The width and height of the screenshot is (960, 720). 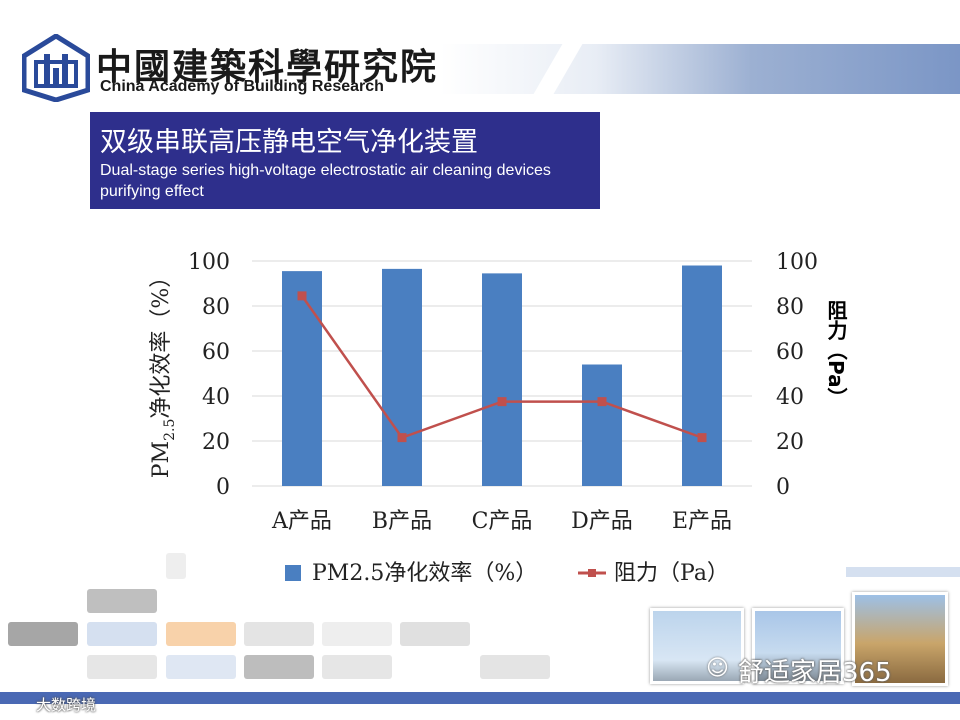 What do you see at coordinates (289, 142) in the screenshot?
I see `slide-title-cn: 双级串联高压静电空气净化装置` at bounding box center [289, 142].